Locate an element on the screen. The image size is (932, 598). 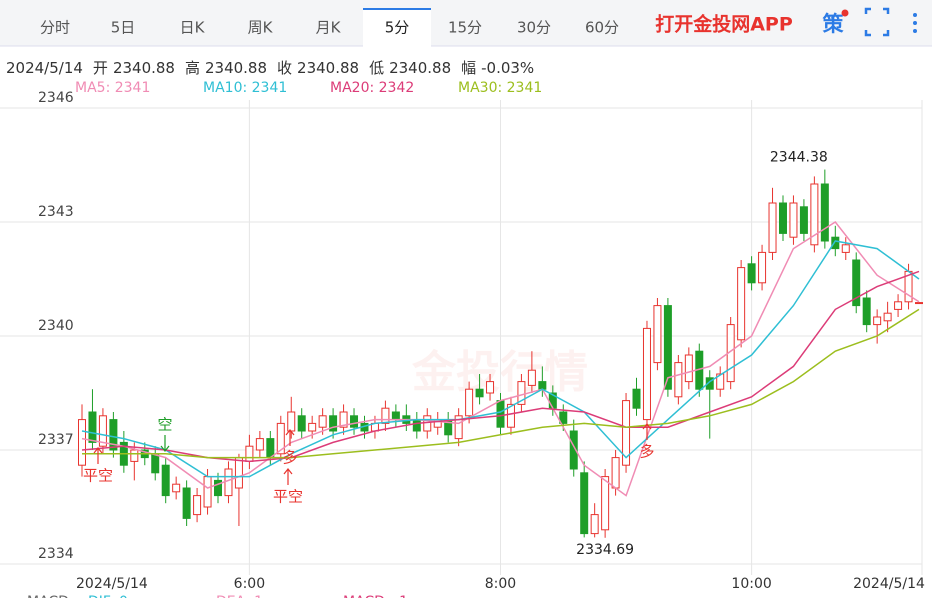
watermark: 金投行情 is located at coordinates (499, 372).